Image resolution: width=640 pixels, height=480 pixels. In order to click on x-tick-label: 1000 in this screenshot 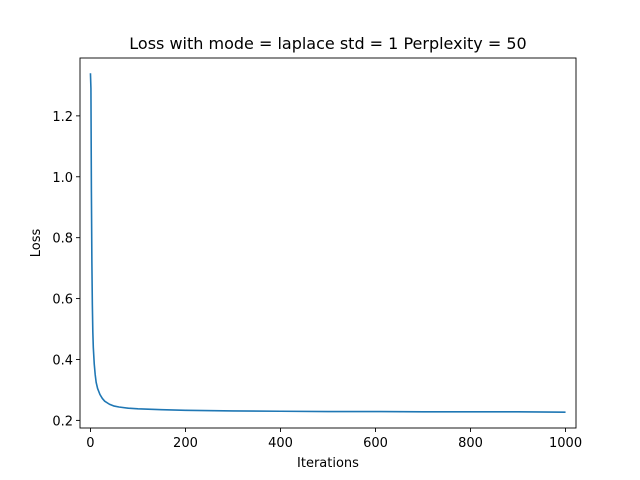, I will do `click(565, 443)`.